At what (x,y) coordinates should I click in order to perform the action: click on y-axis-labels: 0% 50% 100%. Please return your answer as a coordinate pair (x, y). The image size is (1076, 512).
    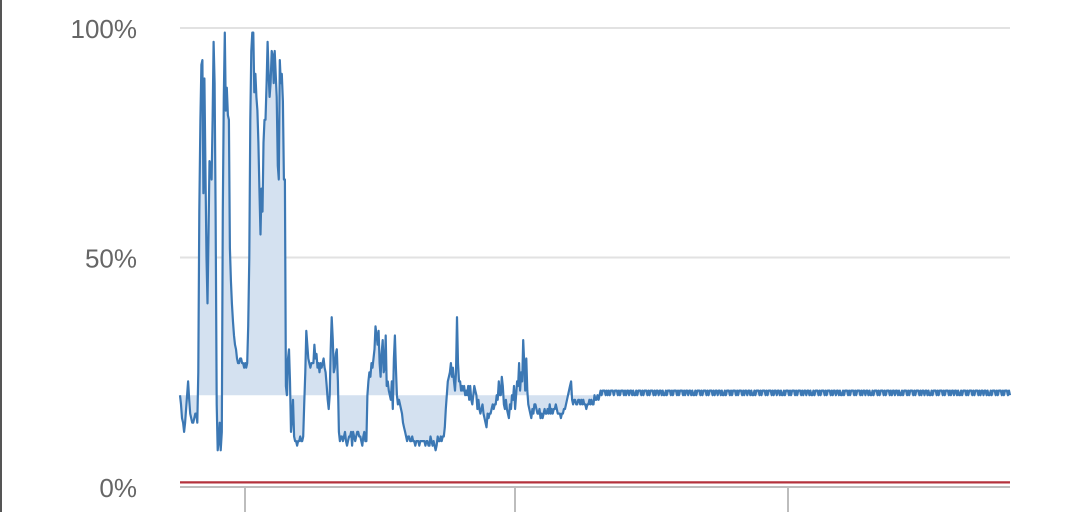
    Looking at the image, I should click on (104, 258).